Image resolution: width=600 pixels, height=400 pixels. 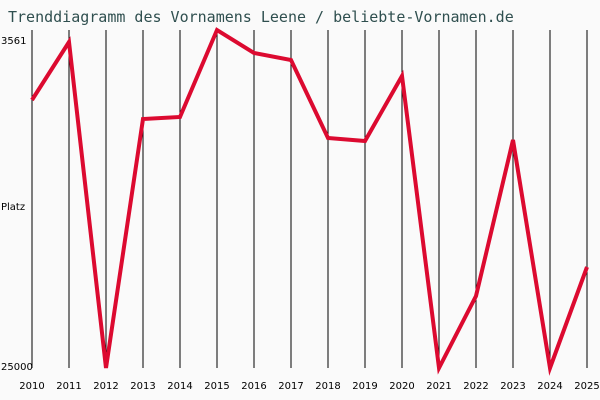 What do you see at coordinates (180, 386) in the screenshot?
I see `x-tick-label: 2014` at bounding box center [180, 386].